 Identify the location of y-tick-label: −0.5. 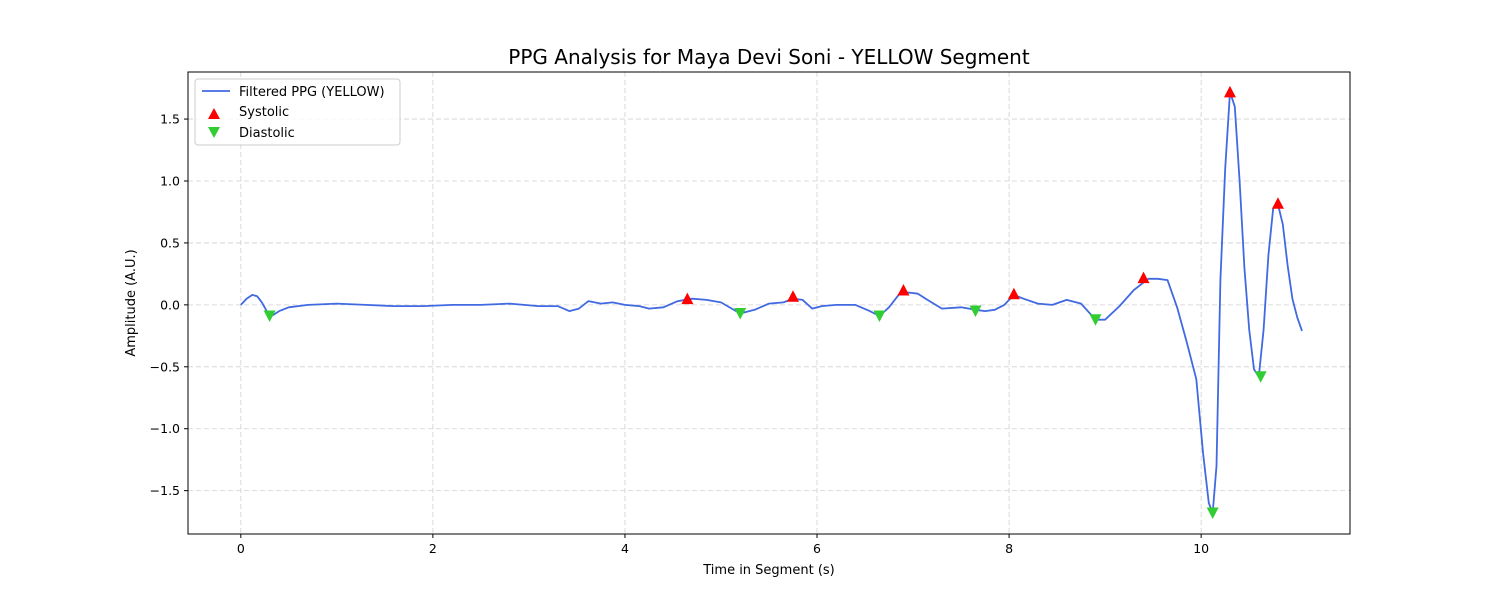
(165, 366).